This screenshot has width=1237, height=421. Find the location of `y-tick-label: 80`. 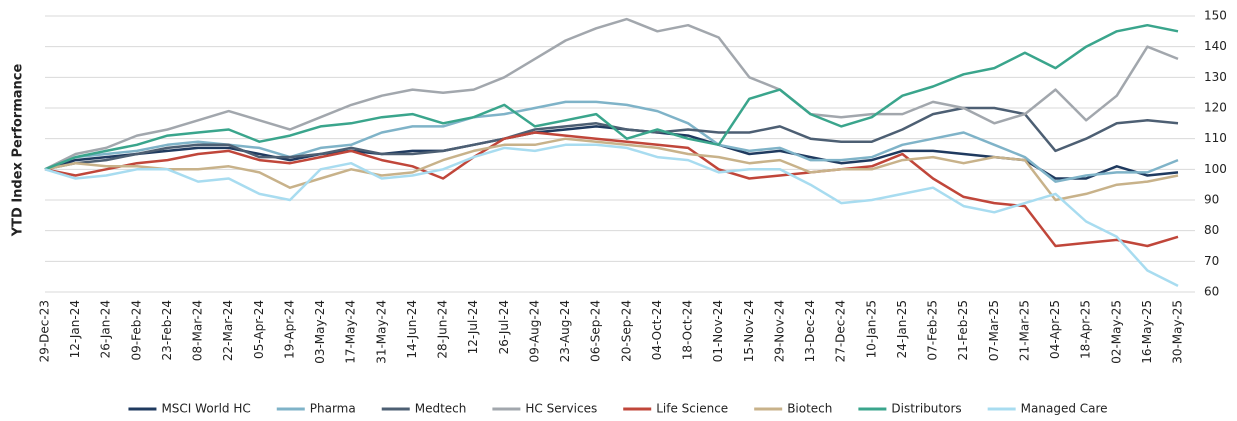

y-tick-label: 80 is located at coordinates (1211, 230).